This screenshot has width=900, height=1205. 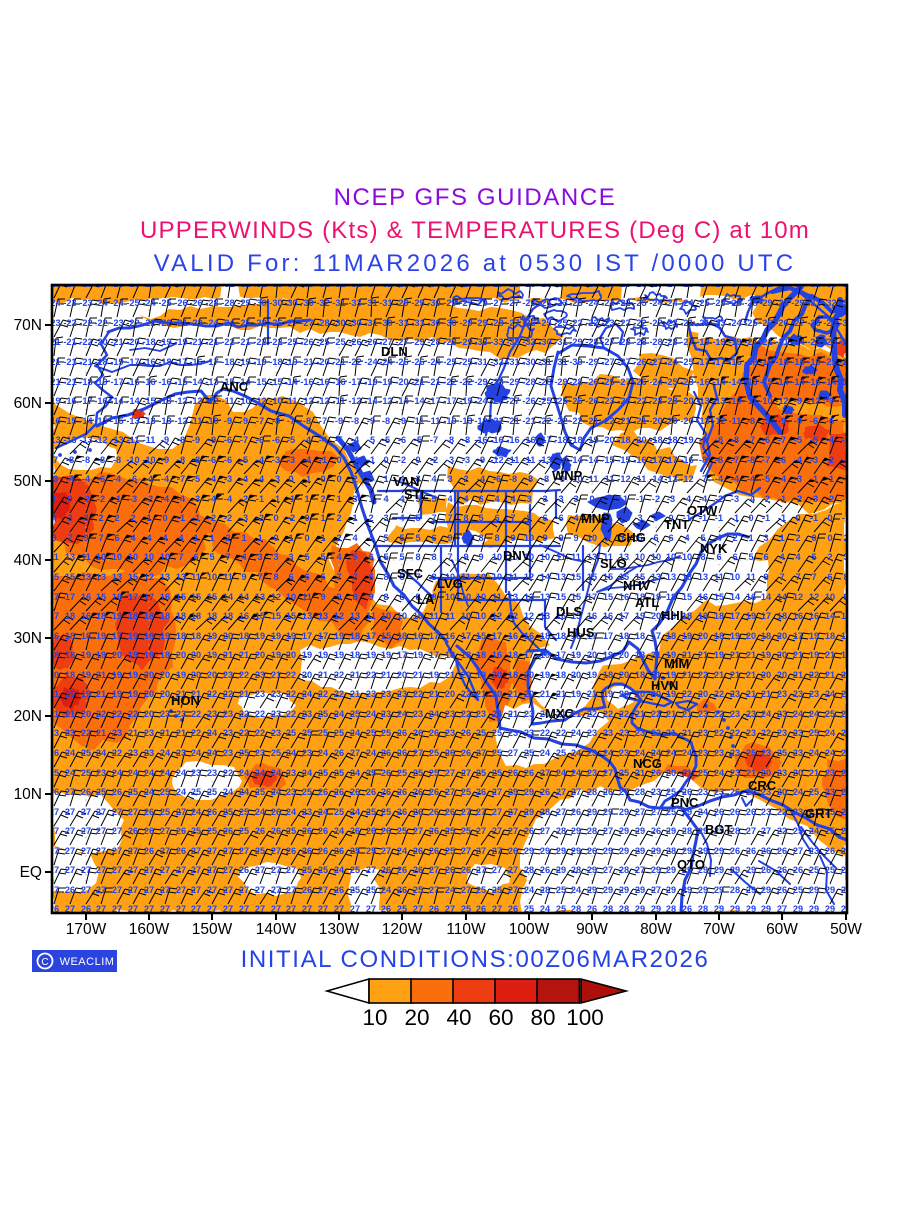 I want to click on svg-text: -9, so click(x=798, y=401).